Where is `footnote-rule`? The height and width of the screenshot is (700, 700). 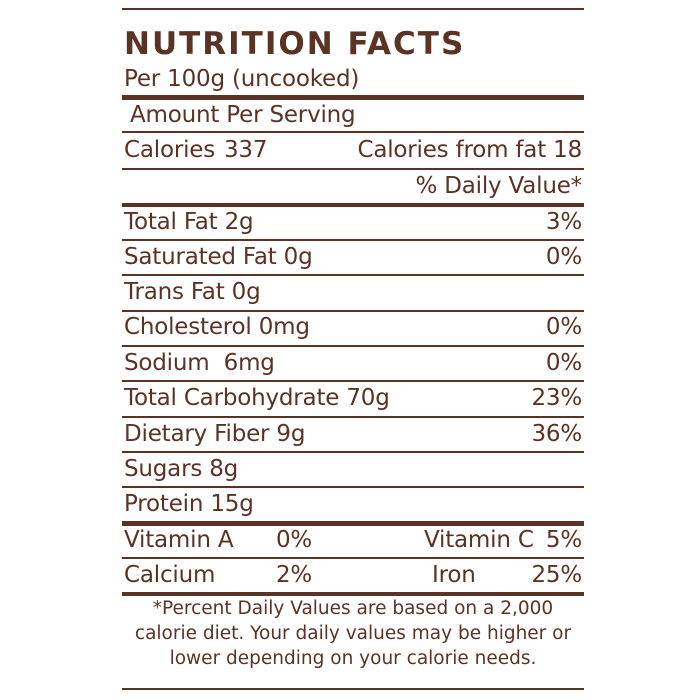 footnote-rule is located at coordinates (353, 594).